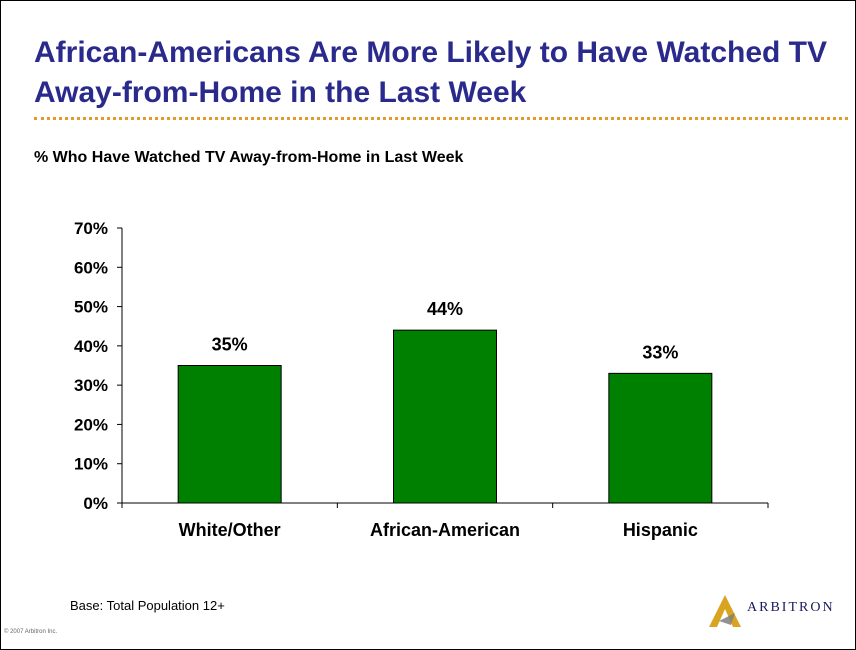 The width and height of the screenshot is (856, 650). What do you see at coordinates (791, 607) in the screenshot?
I see `logo-text: ARBITRON` at bounding box center [791, 607].